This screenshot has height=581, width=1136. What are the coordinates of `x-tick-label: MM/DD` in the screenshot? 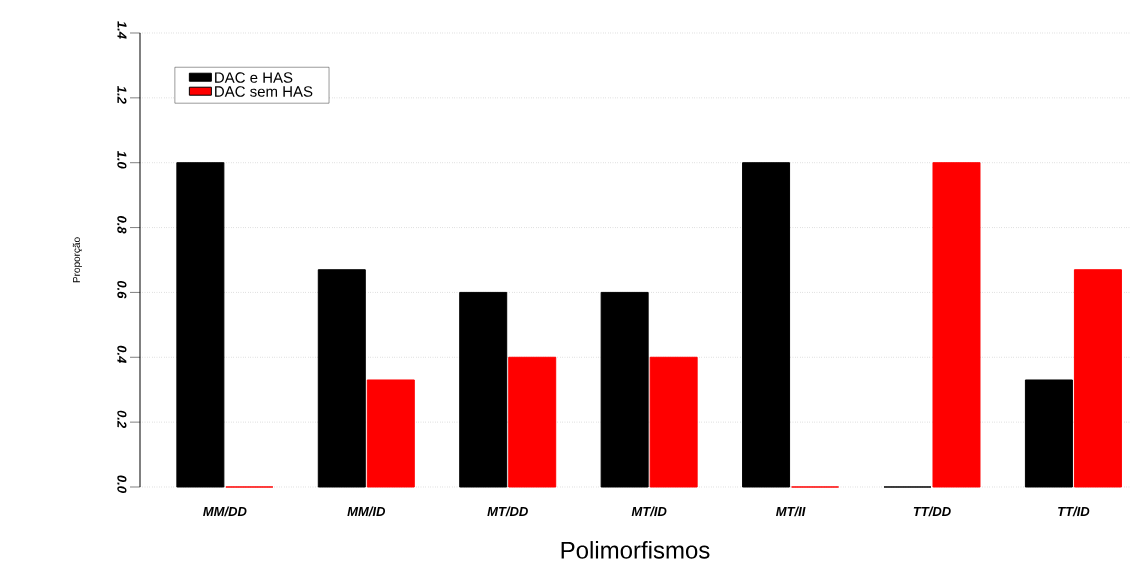 It's located at (225, 511).